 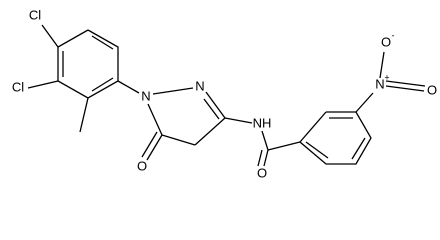 I want to click on atom-charge: +, so click(x=386, y=77).